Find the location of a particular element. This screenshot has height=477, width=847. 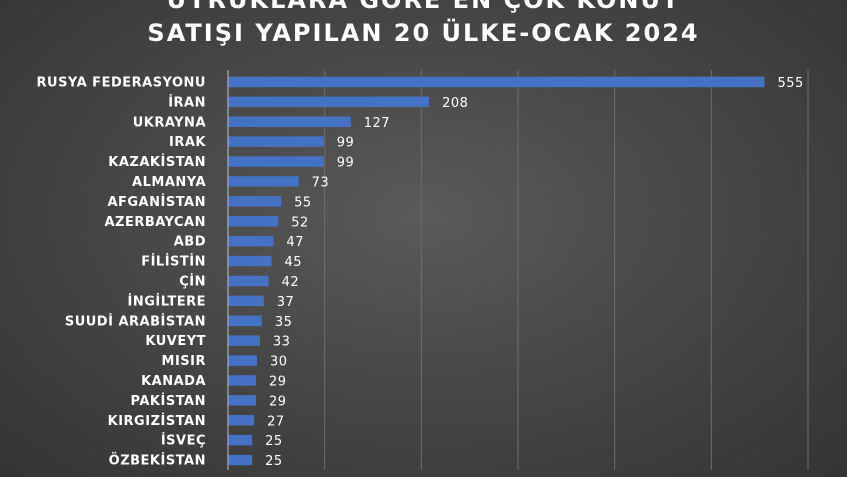

category-label: İNGİLTERE is located at coordinates (167, 301).